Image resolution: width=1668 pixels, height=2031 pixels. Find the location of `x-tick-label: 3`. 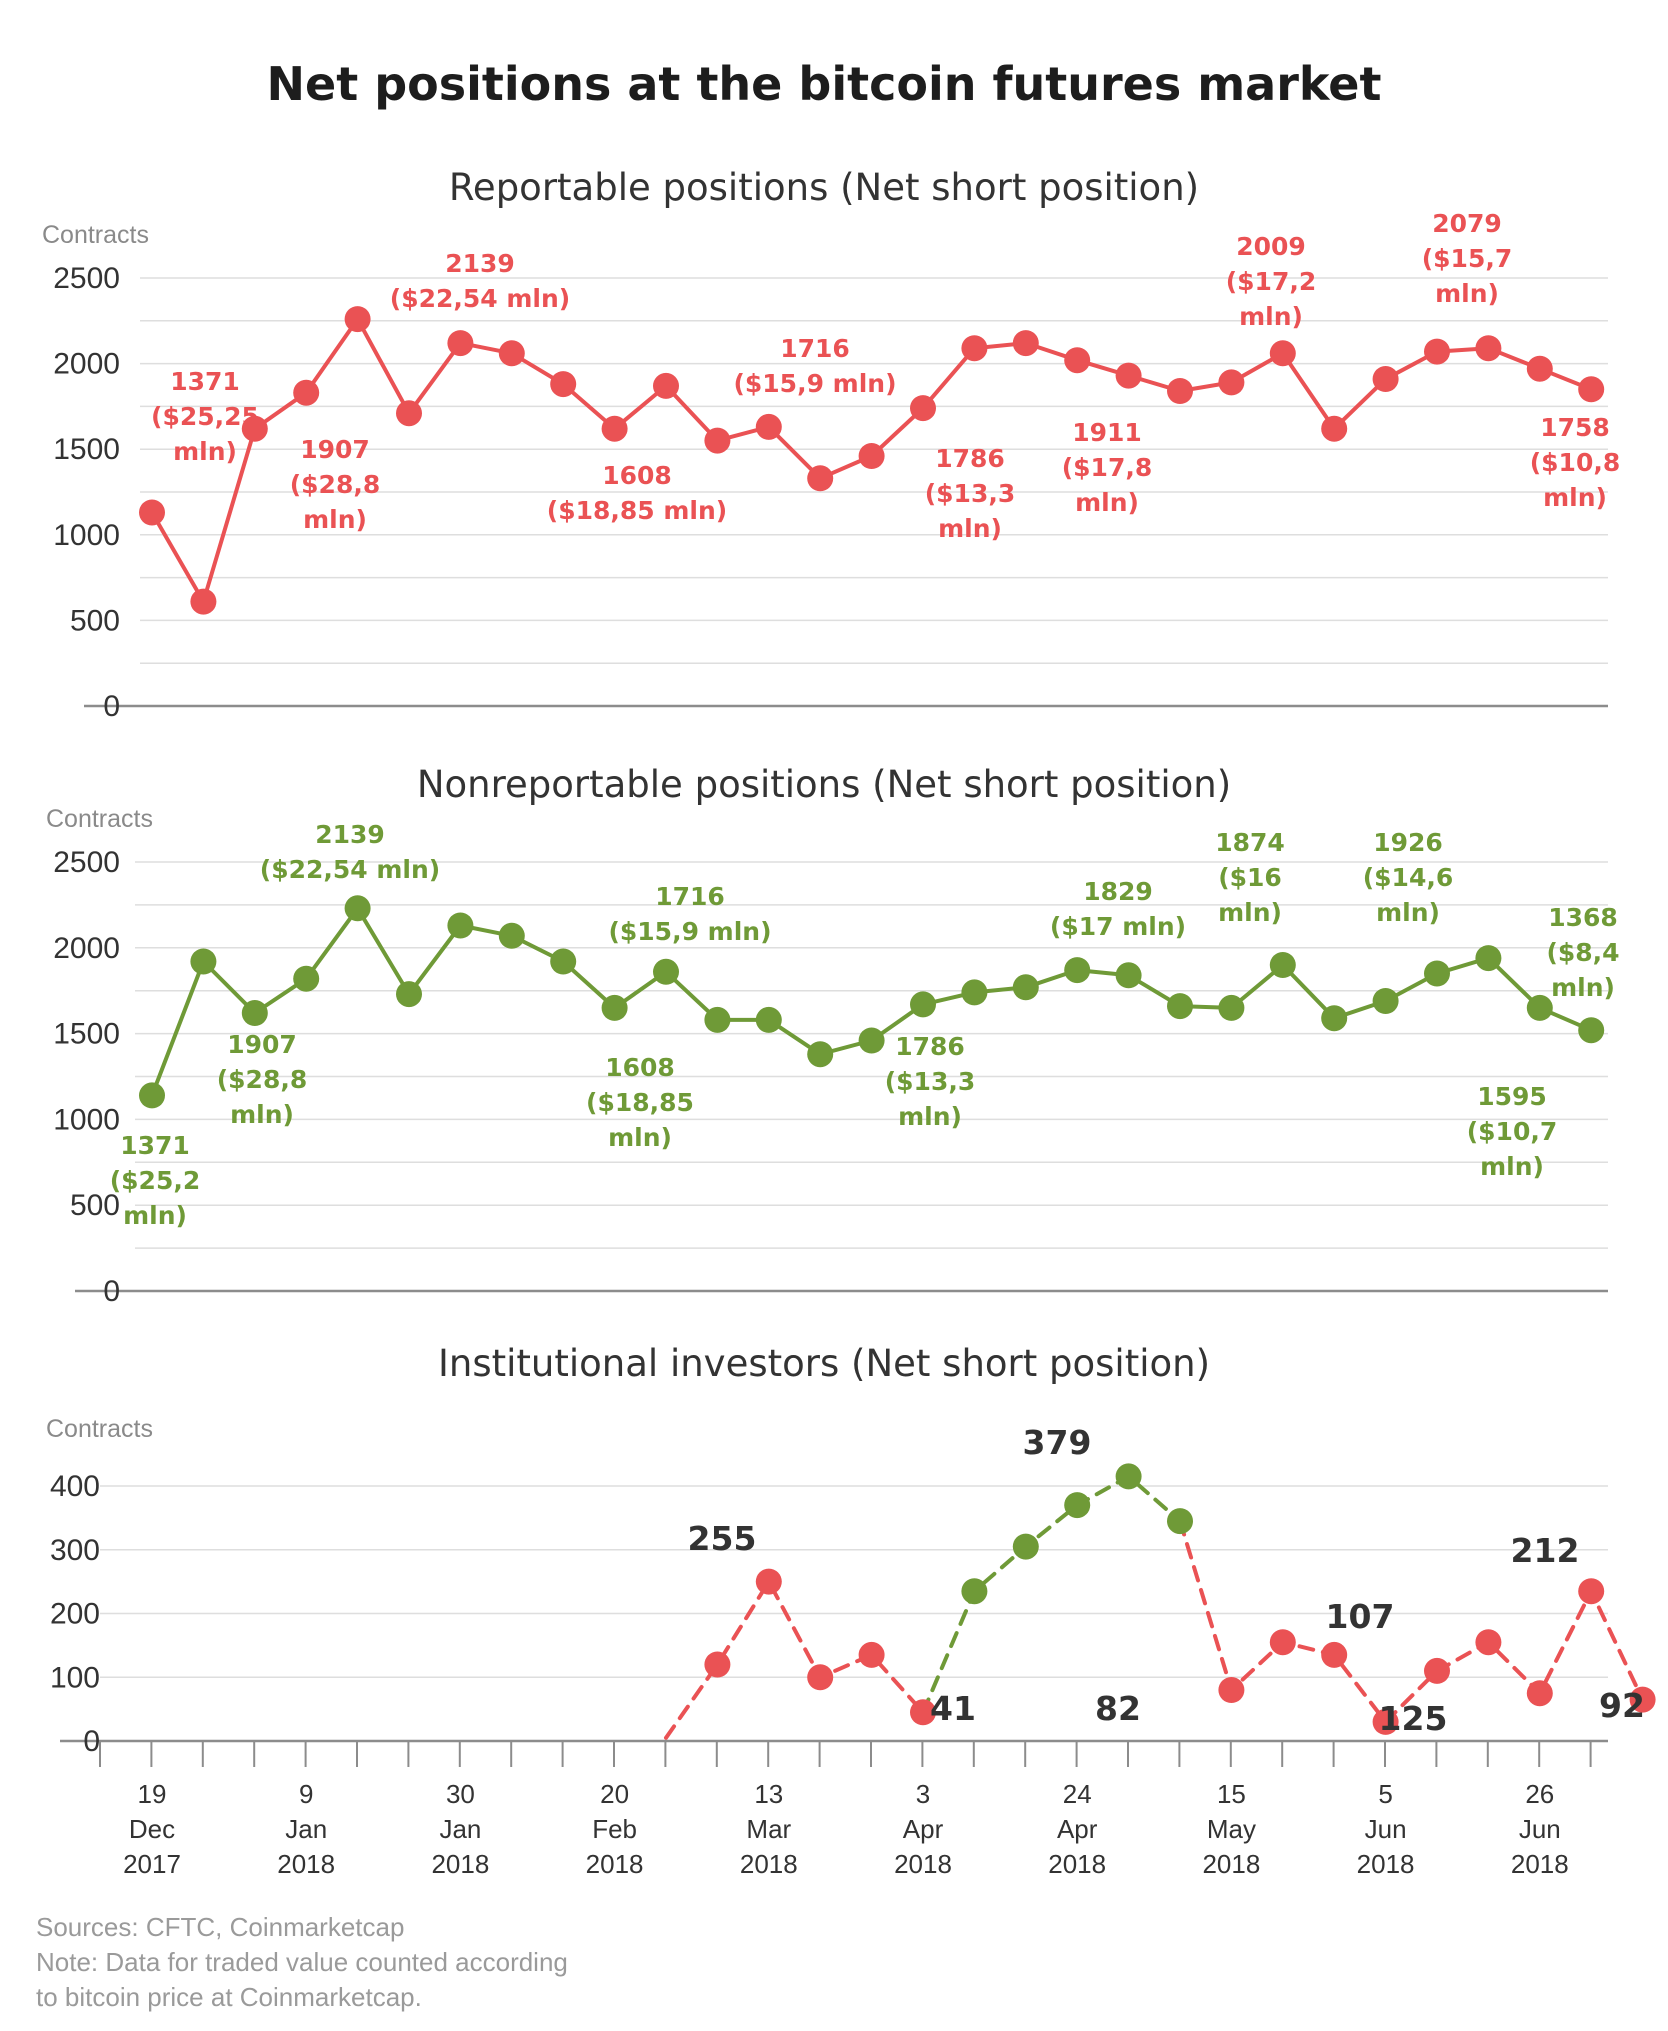

x-tick-label: 3 is located at coordinates (923, 1794).